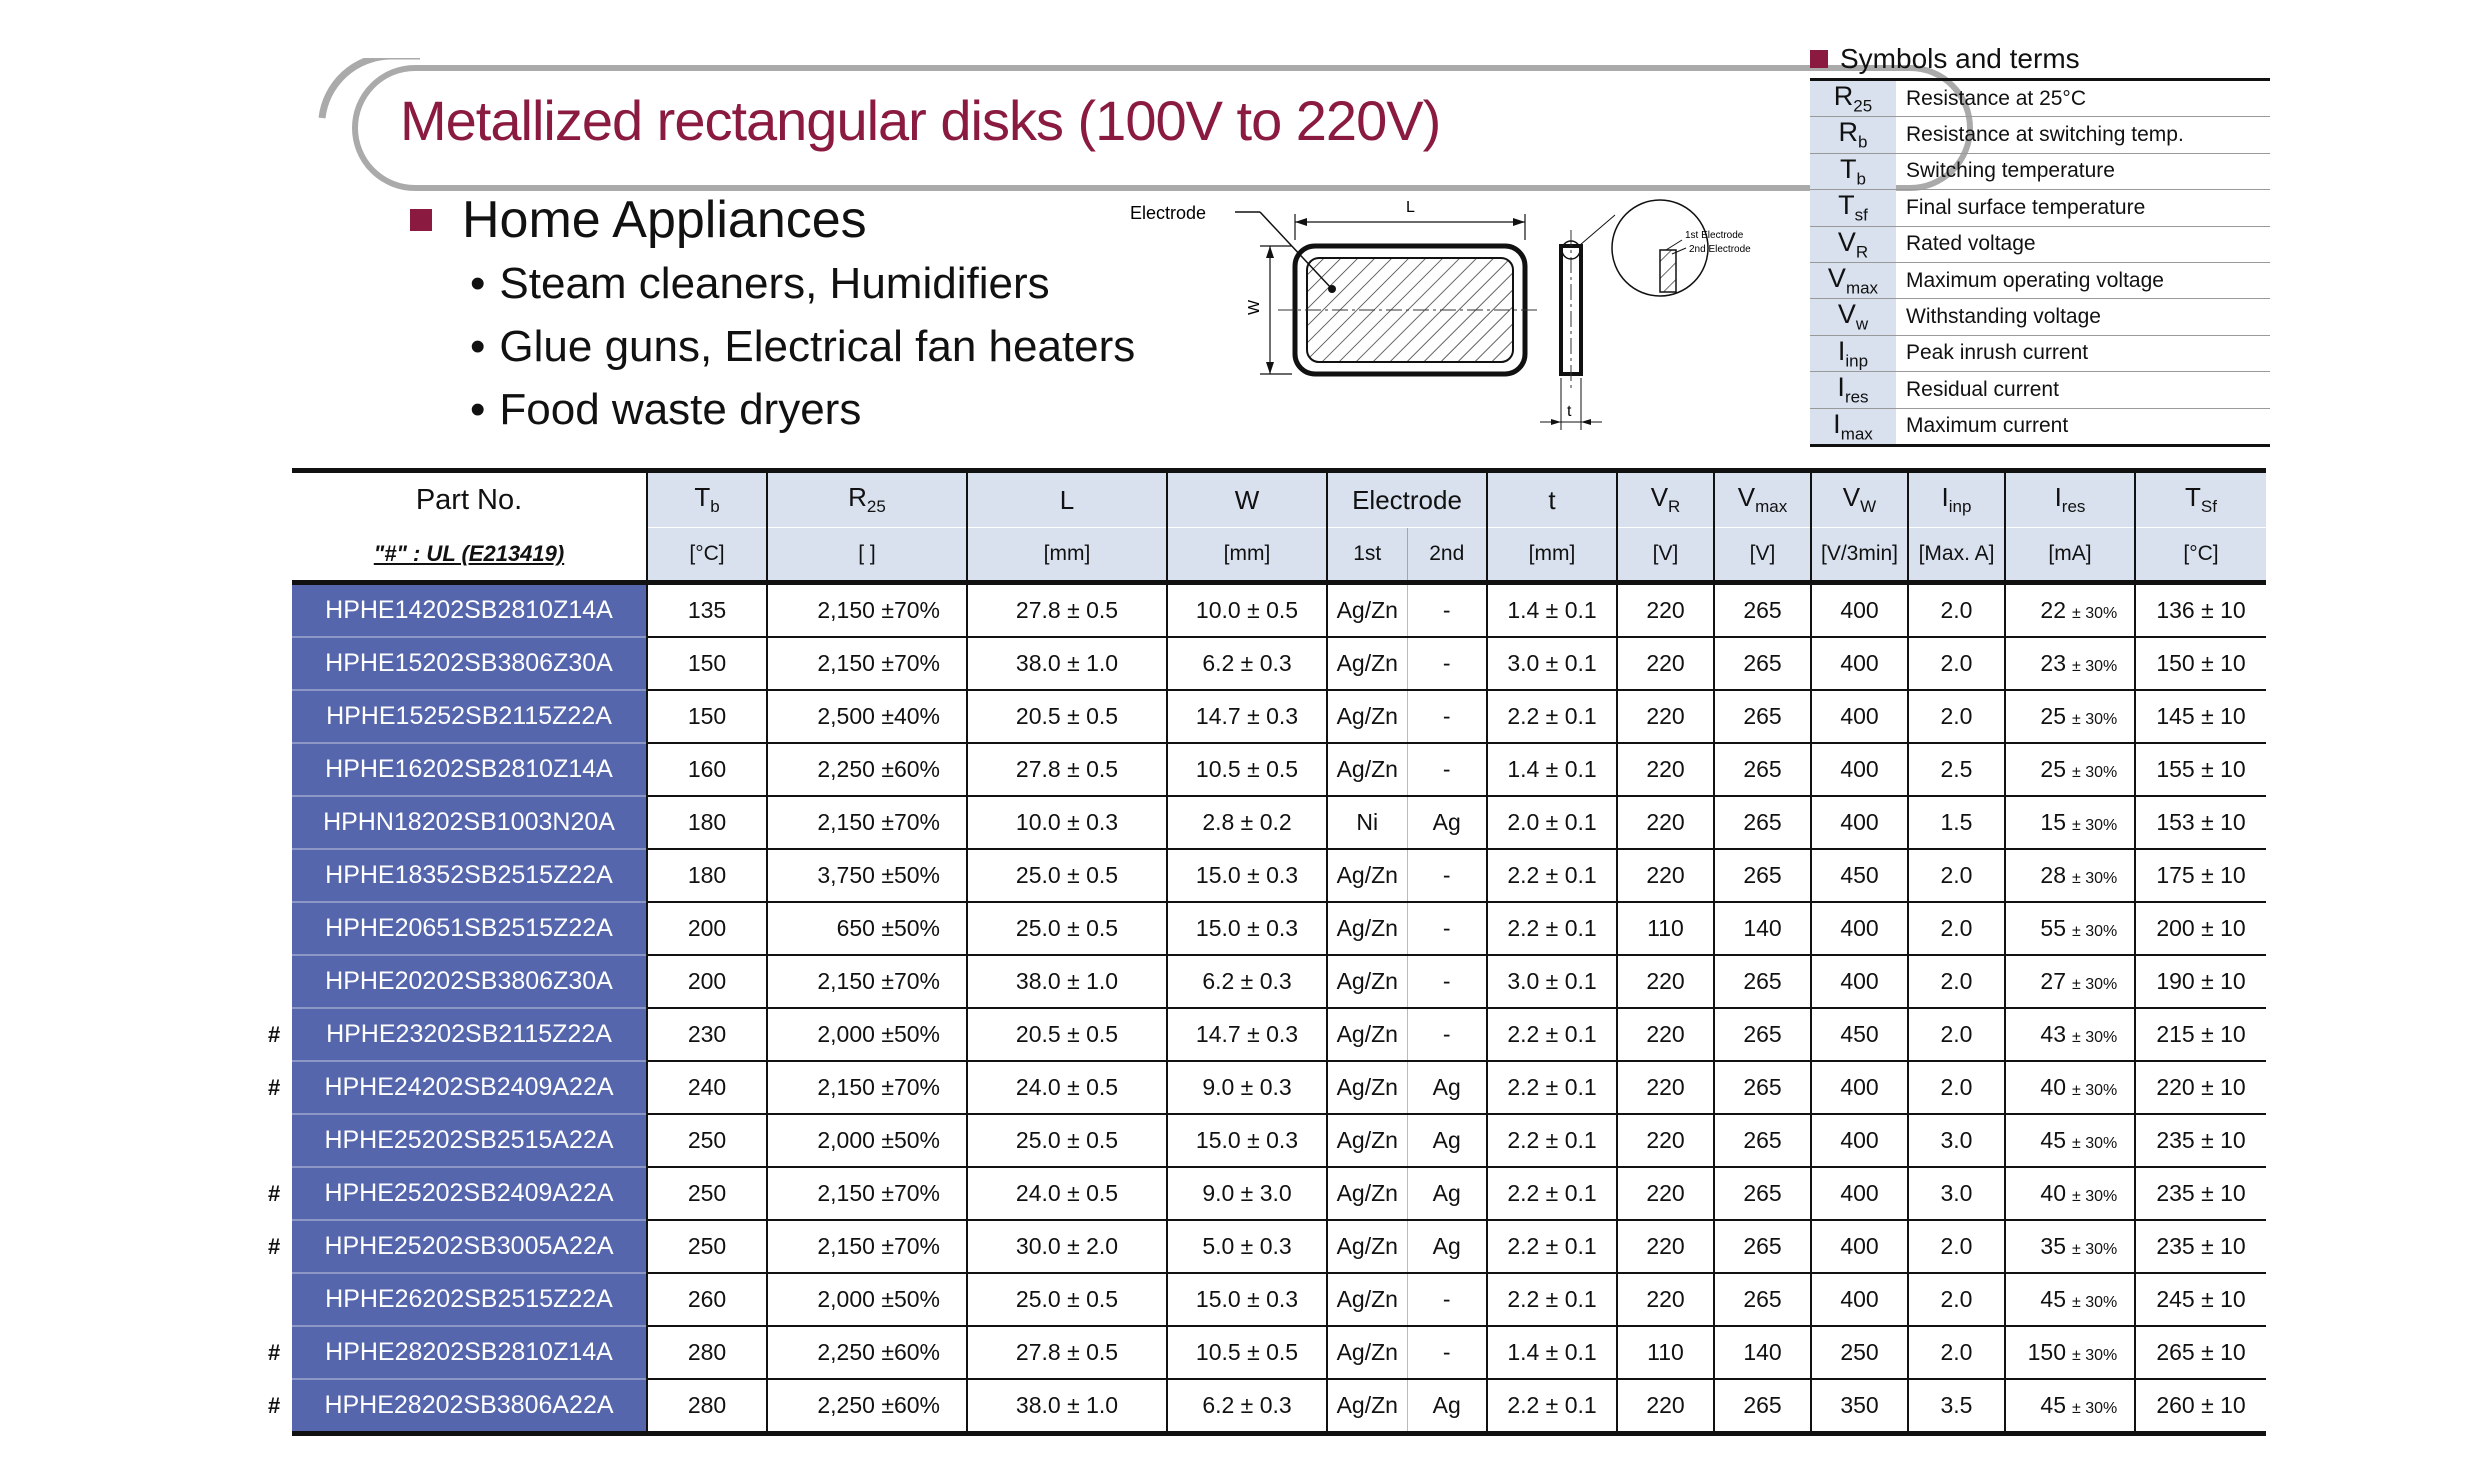 The image size is (2476, 1468). I want to click on application-item: Glue guns, Electrical fan heaters, so click(802, 346).